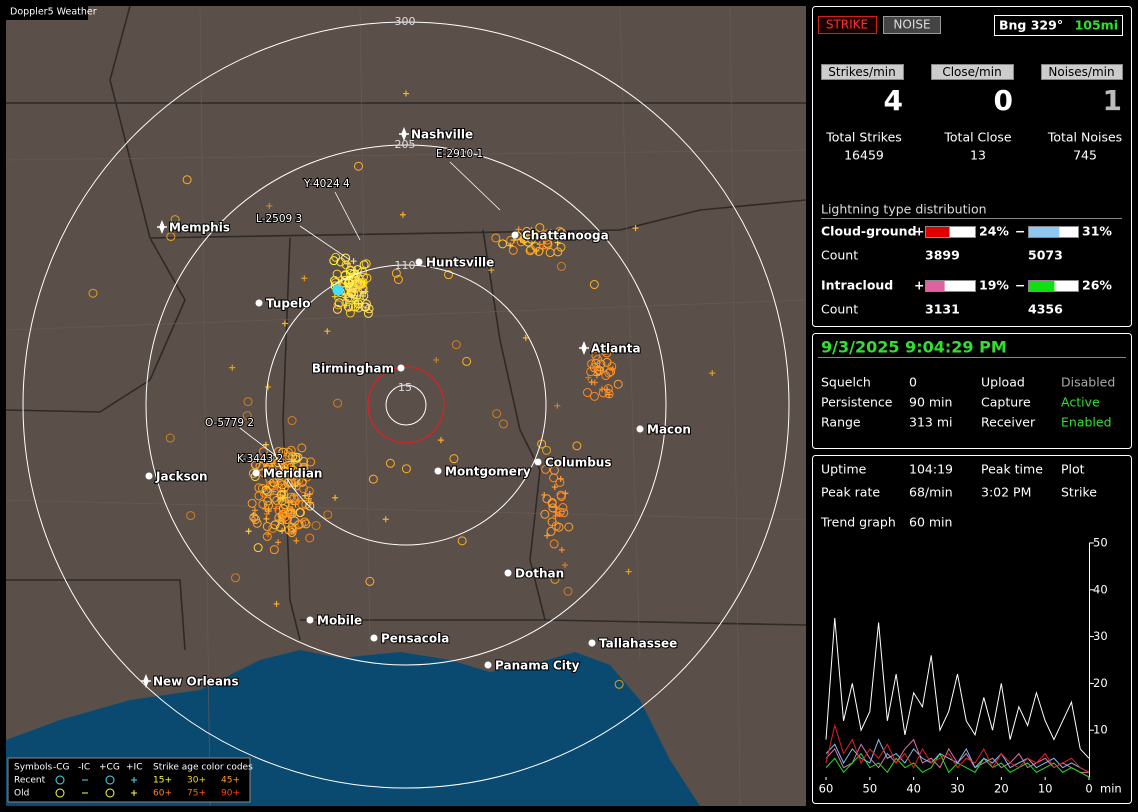  What do you see at coordinates (488, 472) in the screenshot?
I see `city-label: Montgomery` at bounding box center [488, 472].